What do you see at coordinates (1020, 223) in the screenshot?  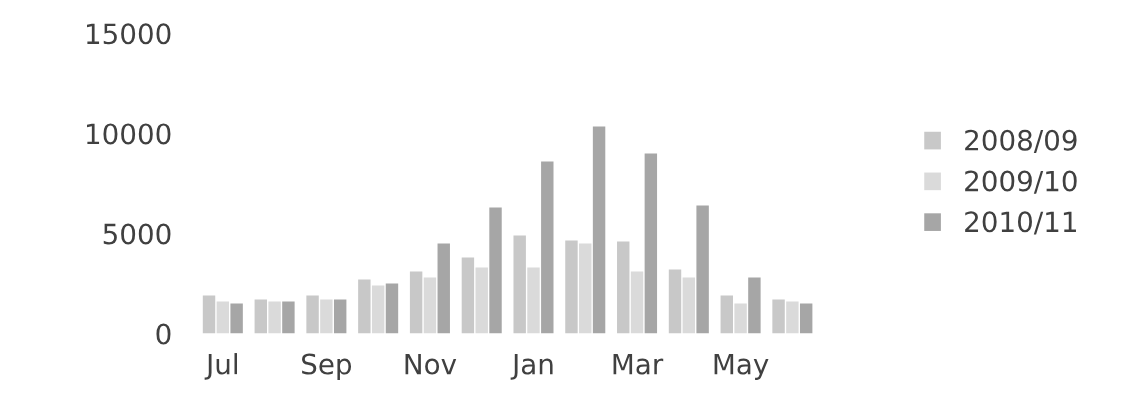 I see `legend-label: 2010/11` at bounding box center [1020, 223].